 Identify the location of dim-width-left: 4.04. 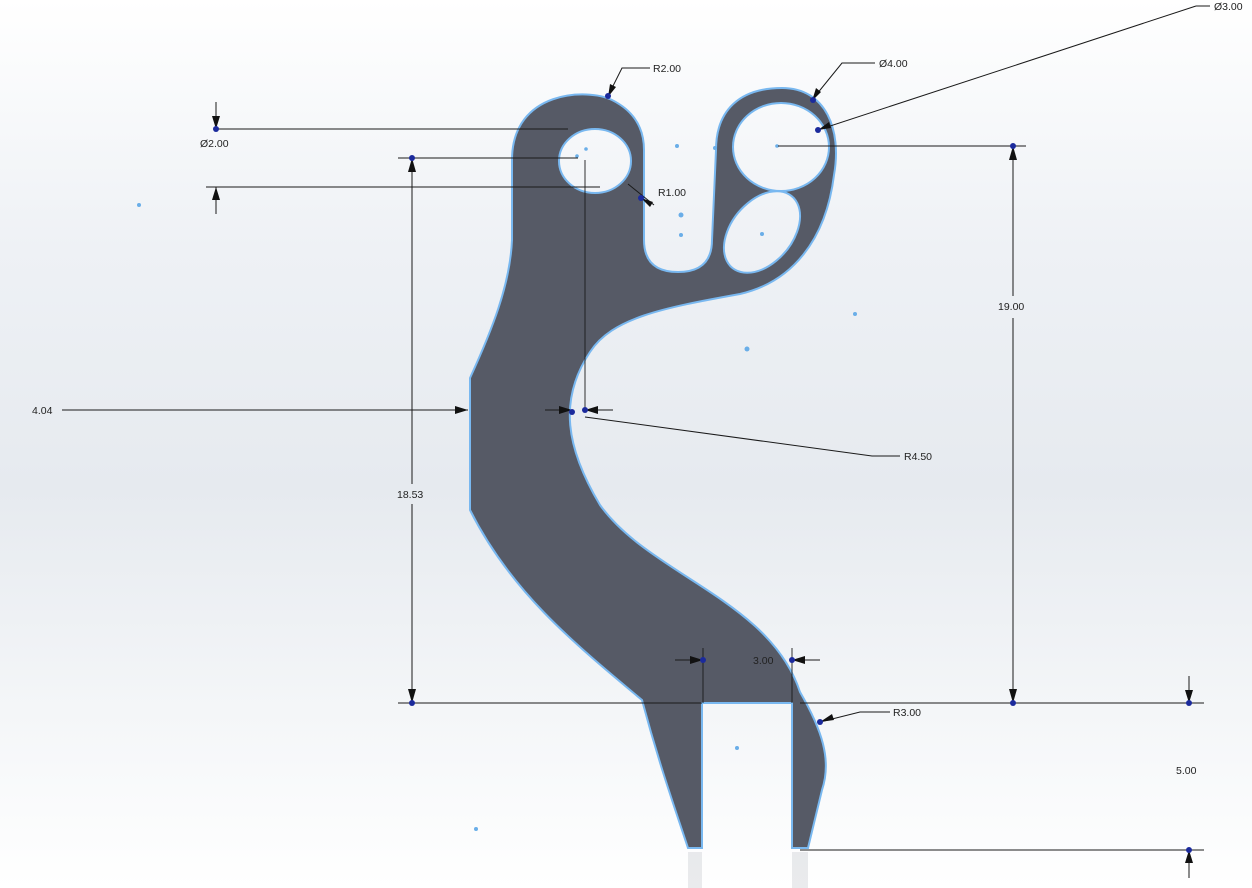
(322, 288).